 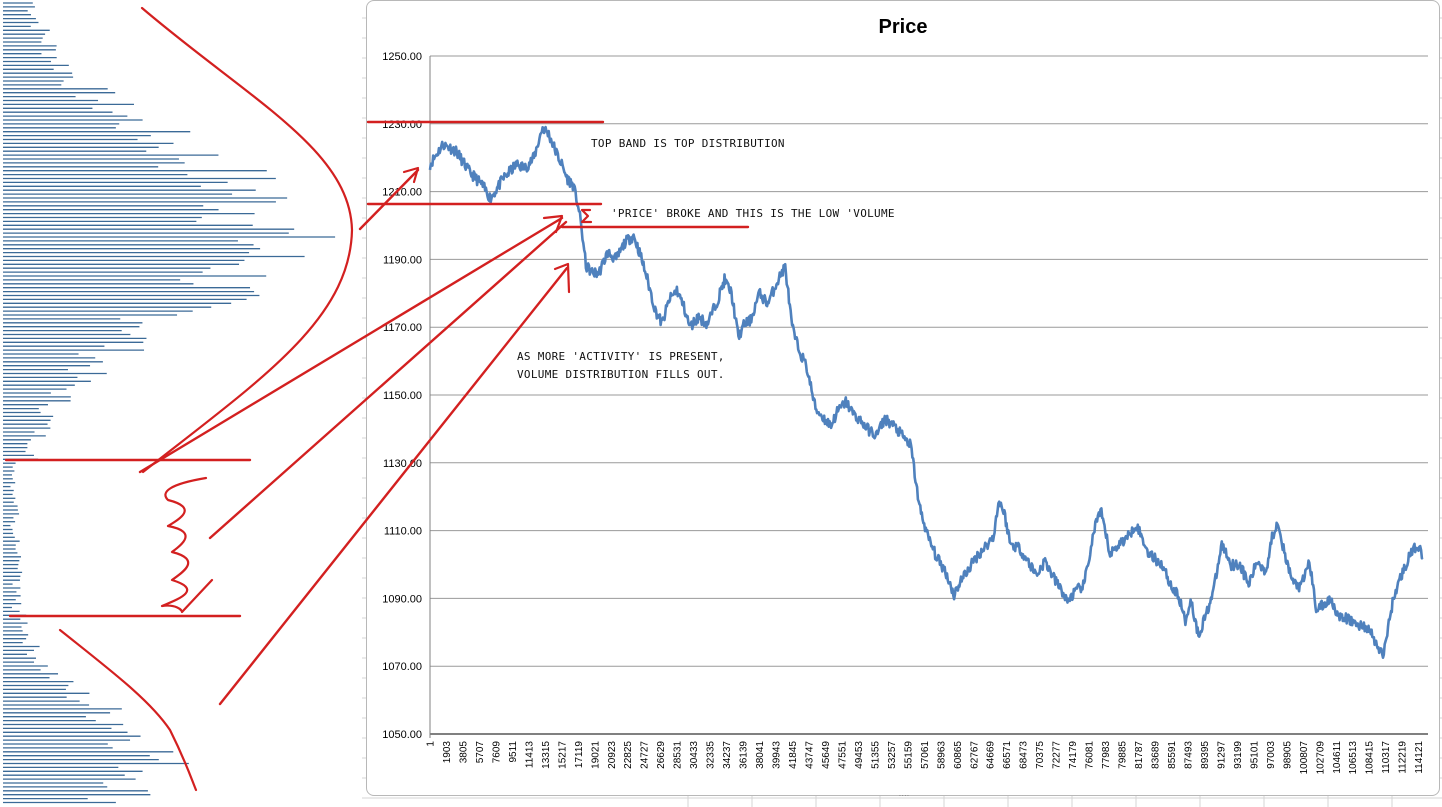 What do you see at coordinates (402, 57) in the screenshot?
I see `y-tick-label: 1250.00` at bounding box center [402, 57].